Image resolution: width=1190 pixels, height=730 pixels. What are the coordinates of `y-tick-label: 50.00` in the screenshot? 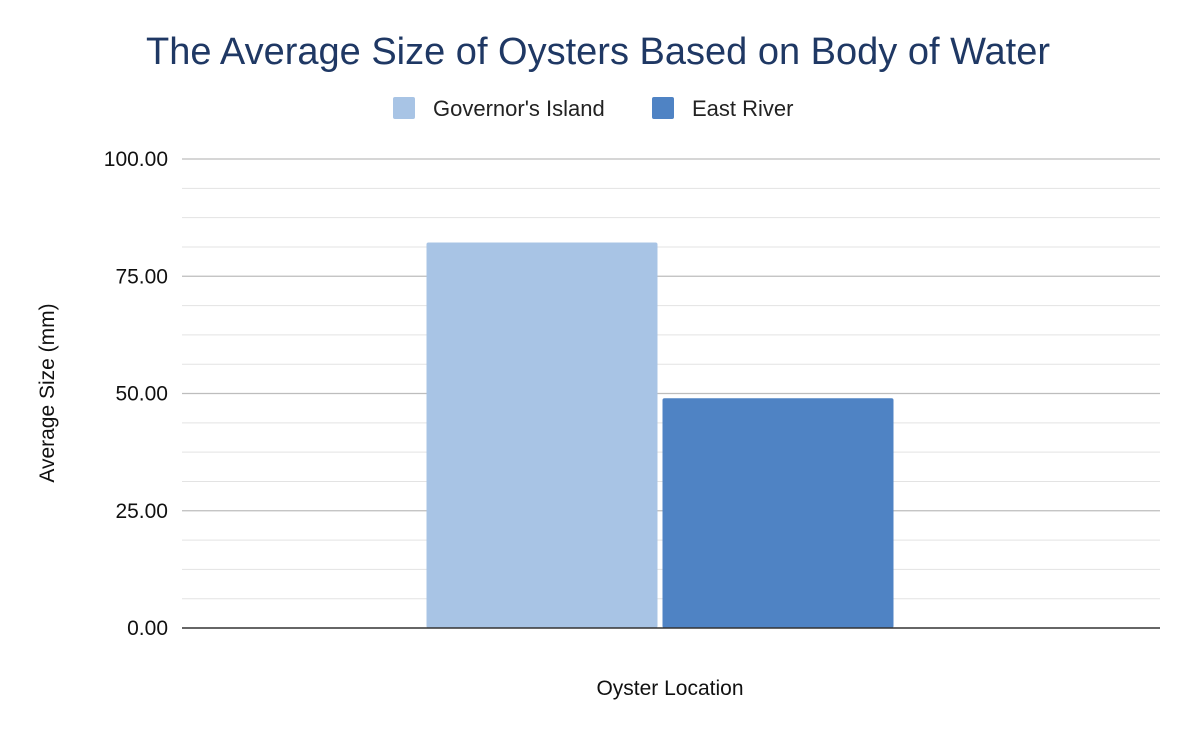 It's located at (141, 394).